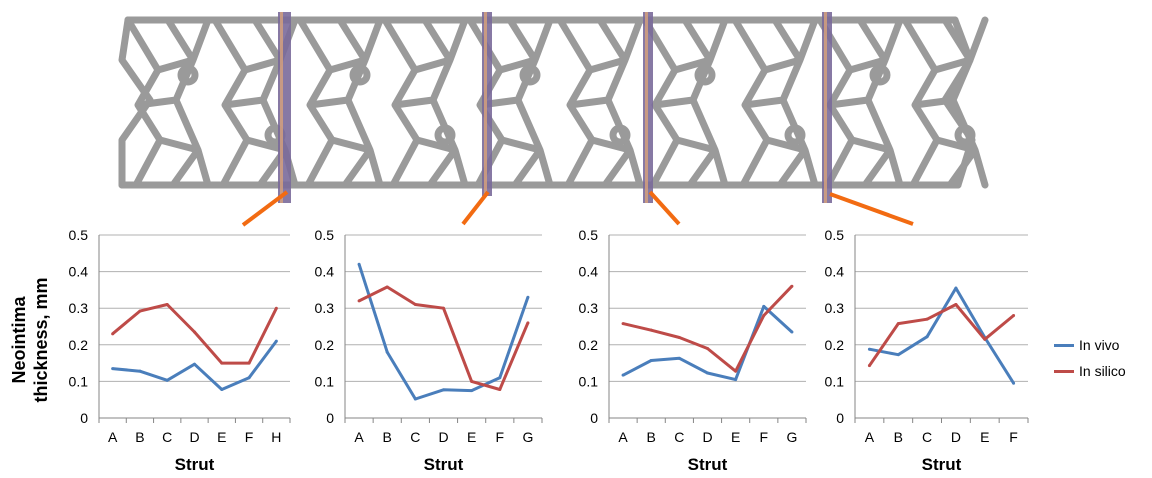 This screenshot has height=478, width=1152. I want to click on y-tick-label: 0.2, so click(325, 345).